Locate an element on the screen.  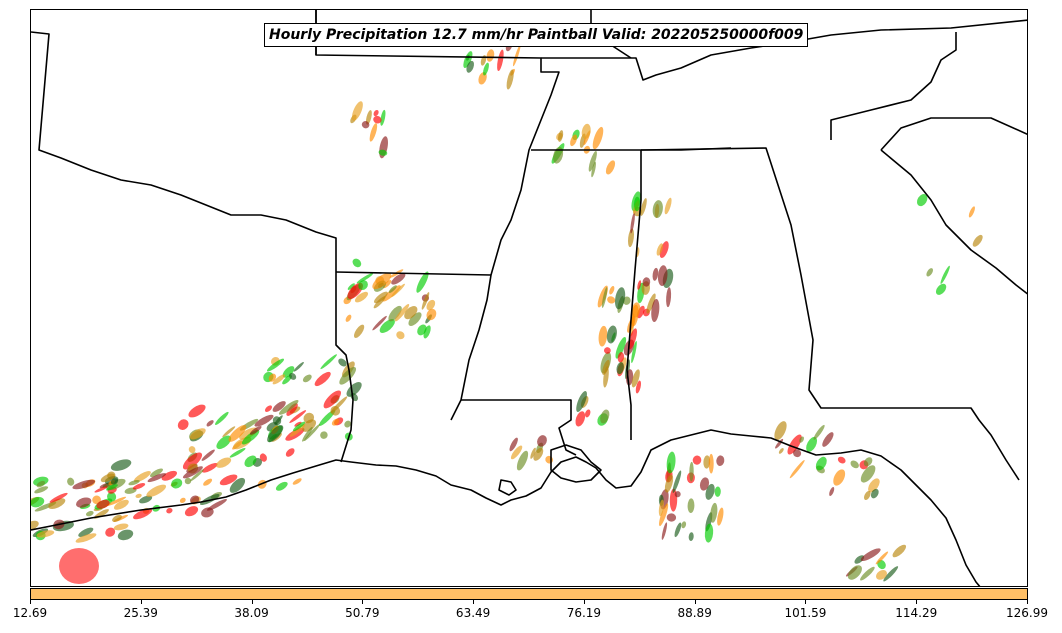
colorbar-tick-label: 25.39 is located at coordinates (140, 613).